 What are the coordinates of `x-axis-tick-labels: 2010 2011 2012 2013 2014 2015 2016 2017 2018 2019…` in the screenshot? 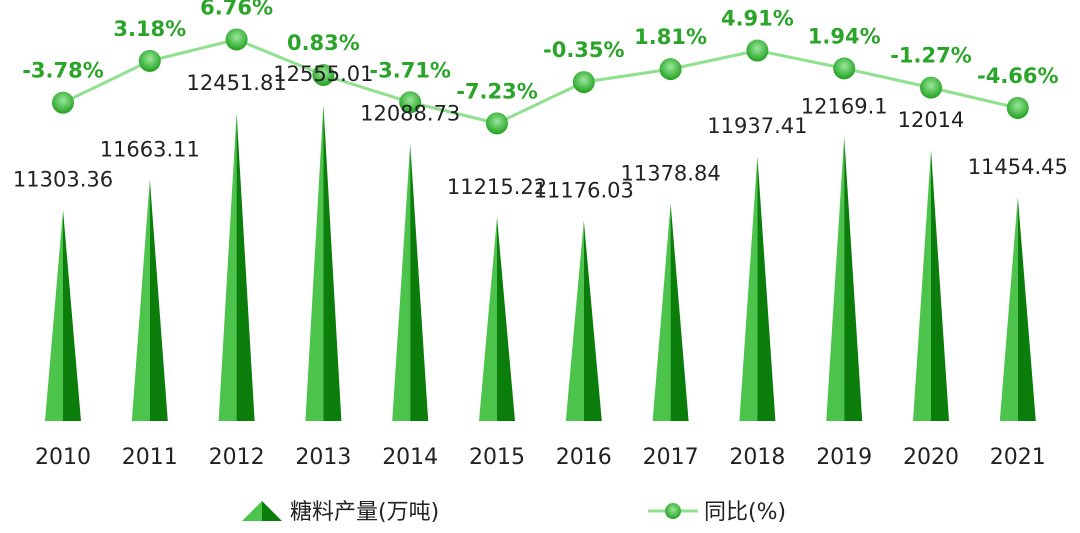 It's located at (540, 457).